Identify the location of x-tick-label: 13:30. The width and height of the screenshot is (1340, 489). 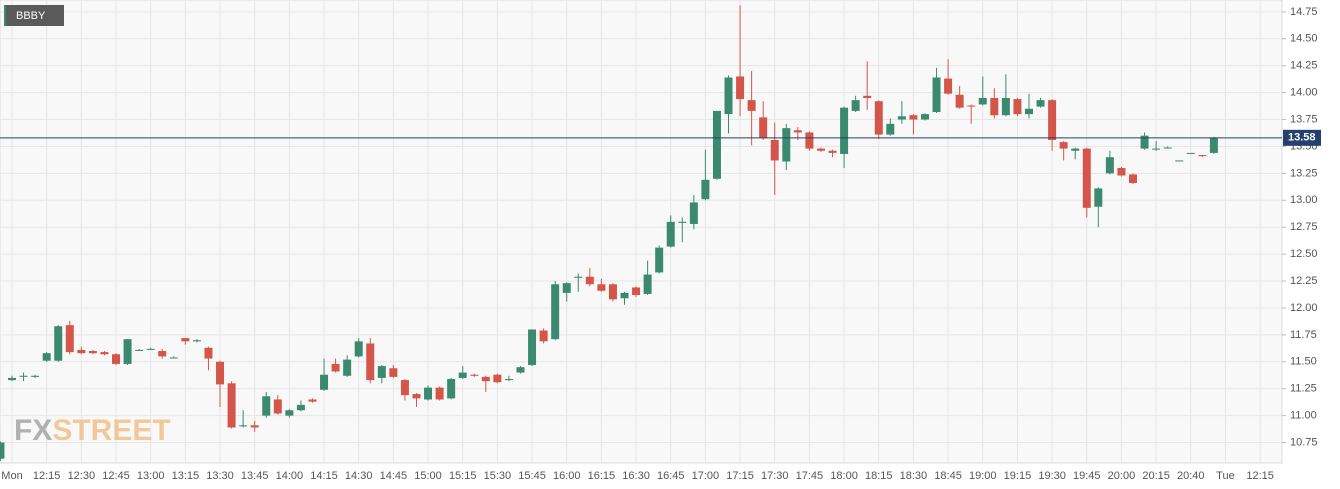
(220, 476).